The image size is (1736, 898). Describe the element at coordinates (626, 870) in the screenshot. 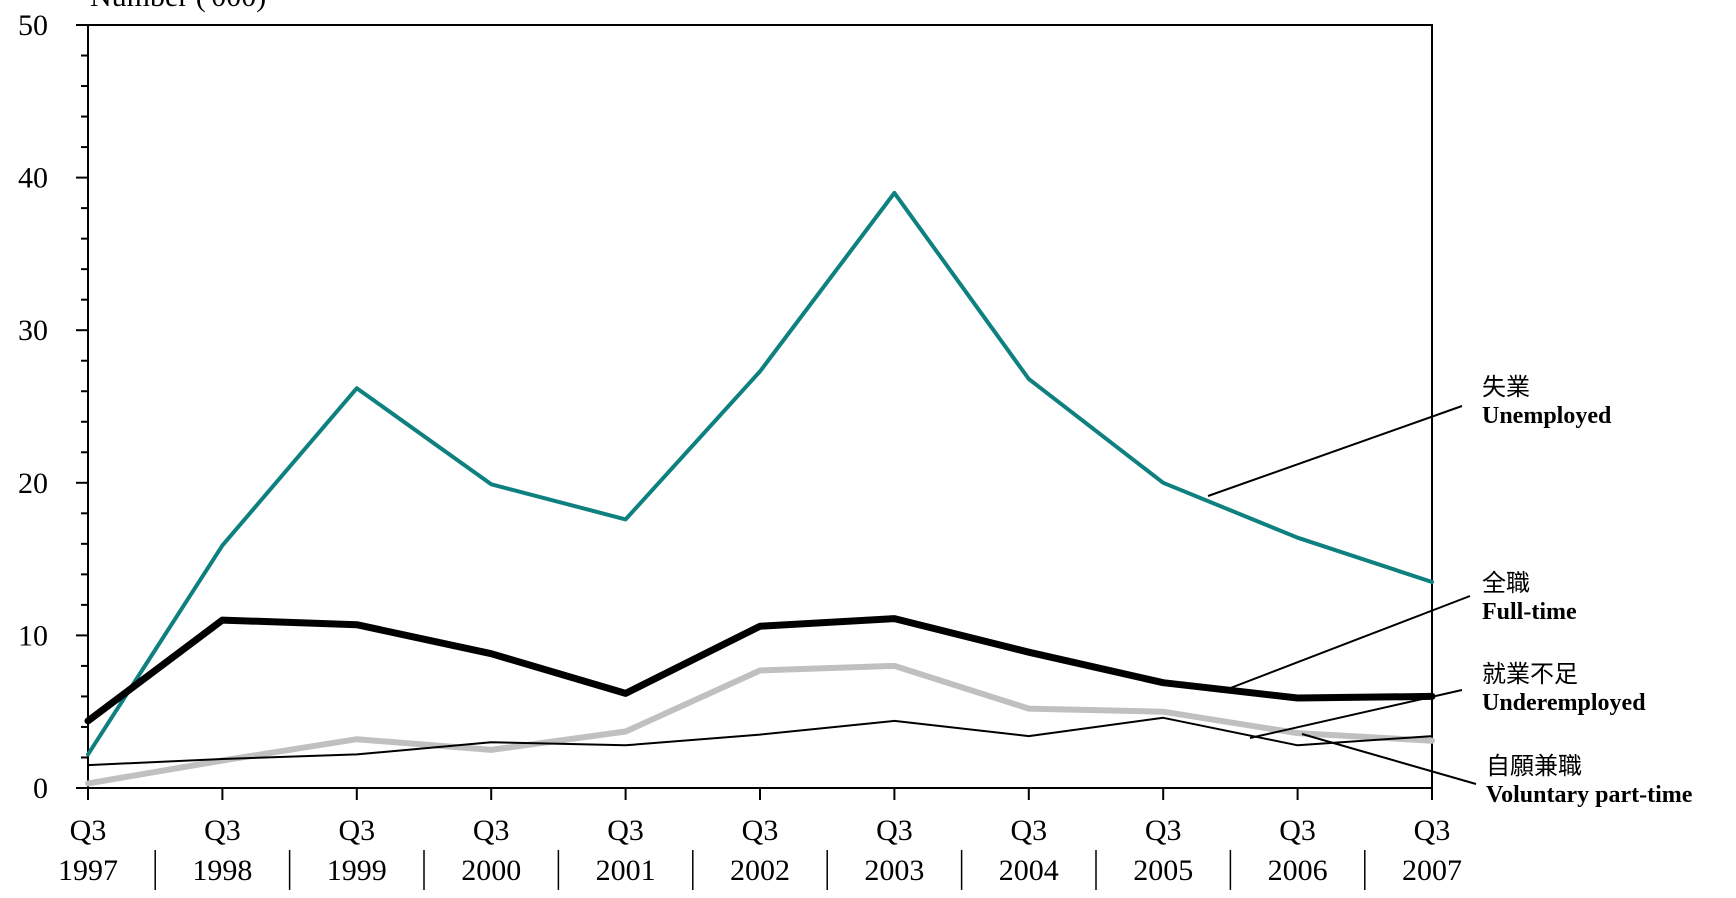

I see `x-tick-label-year: 2001` at that location.